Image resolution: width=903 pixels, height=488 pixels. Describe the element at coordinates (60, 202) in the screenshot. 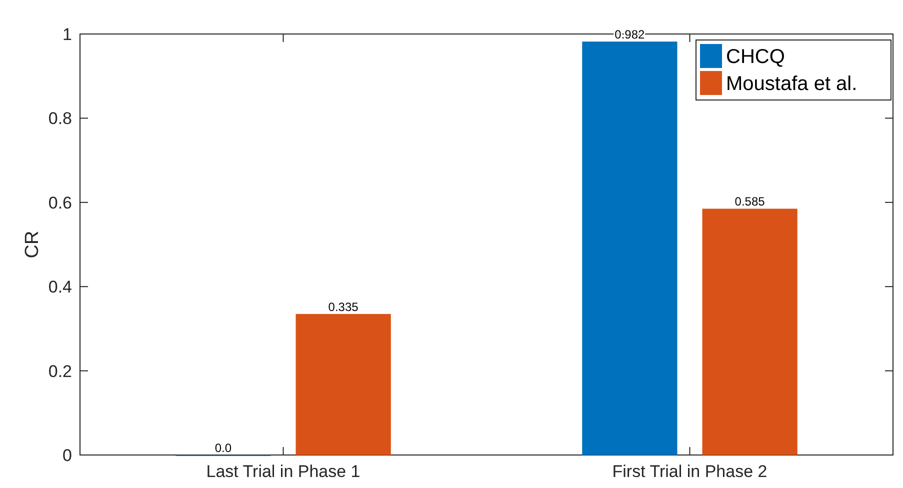

I see `y-tick-label: 0.6` at that location.